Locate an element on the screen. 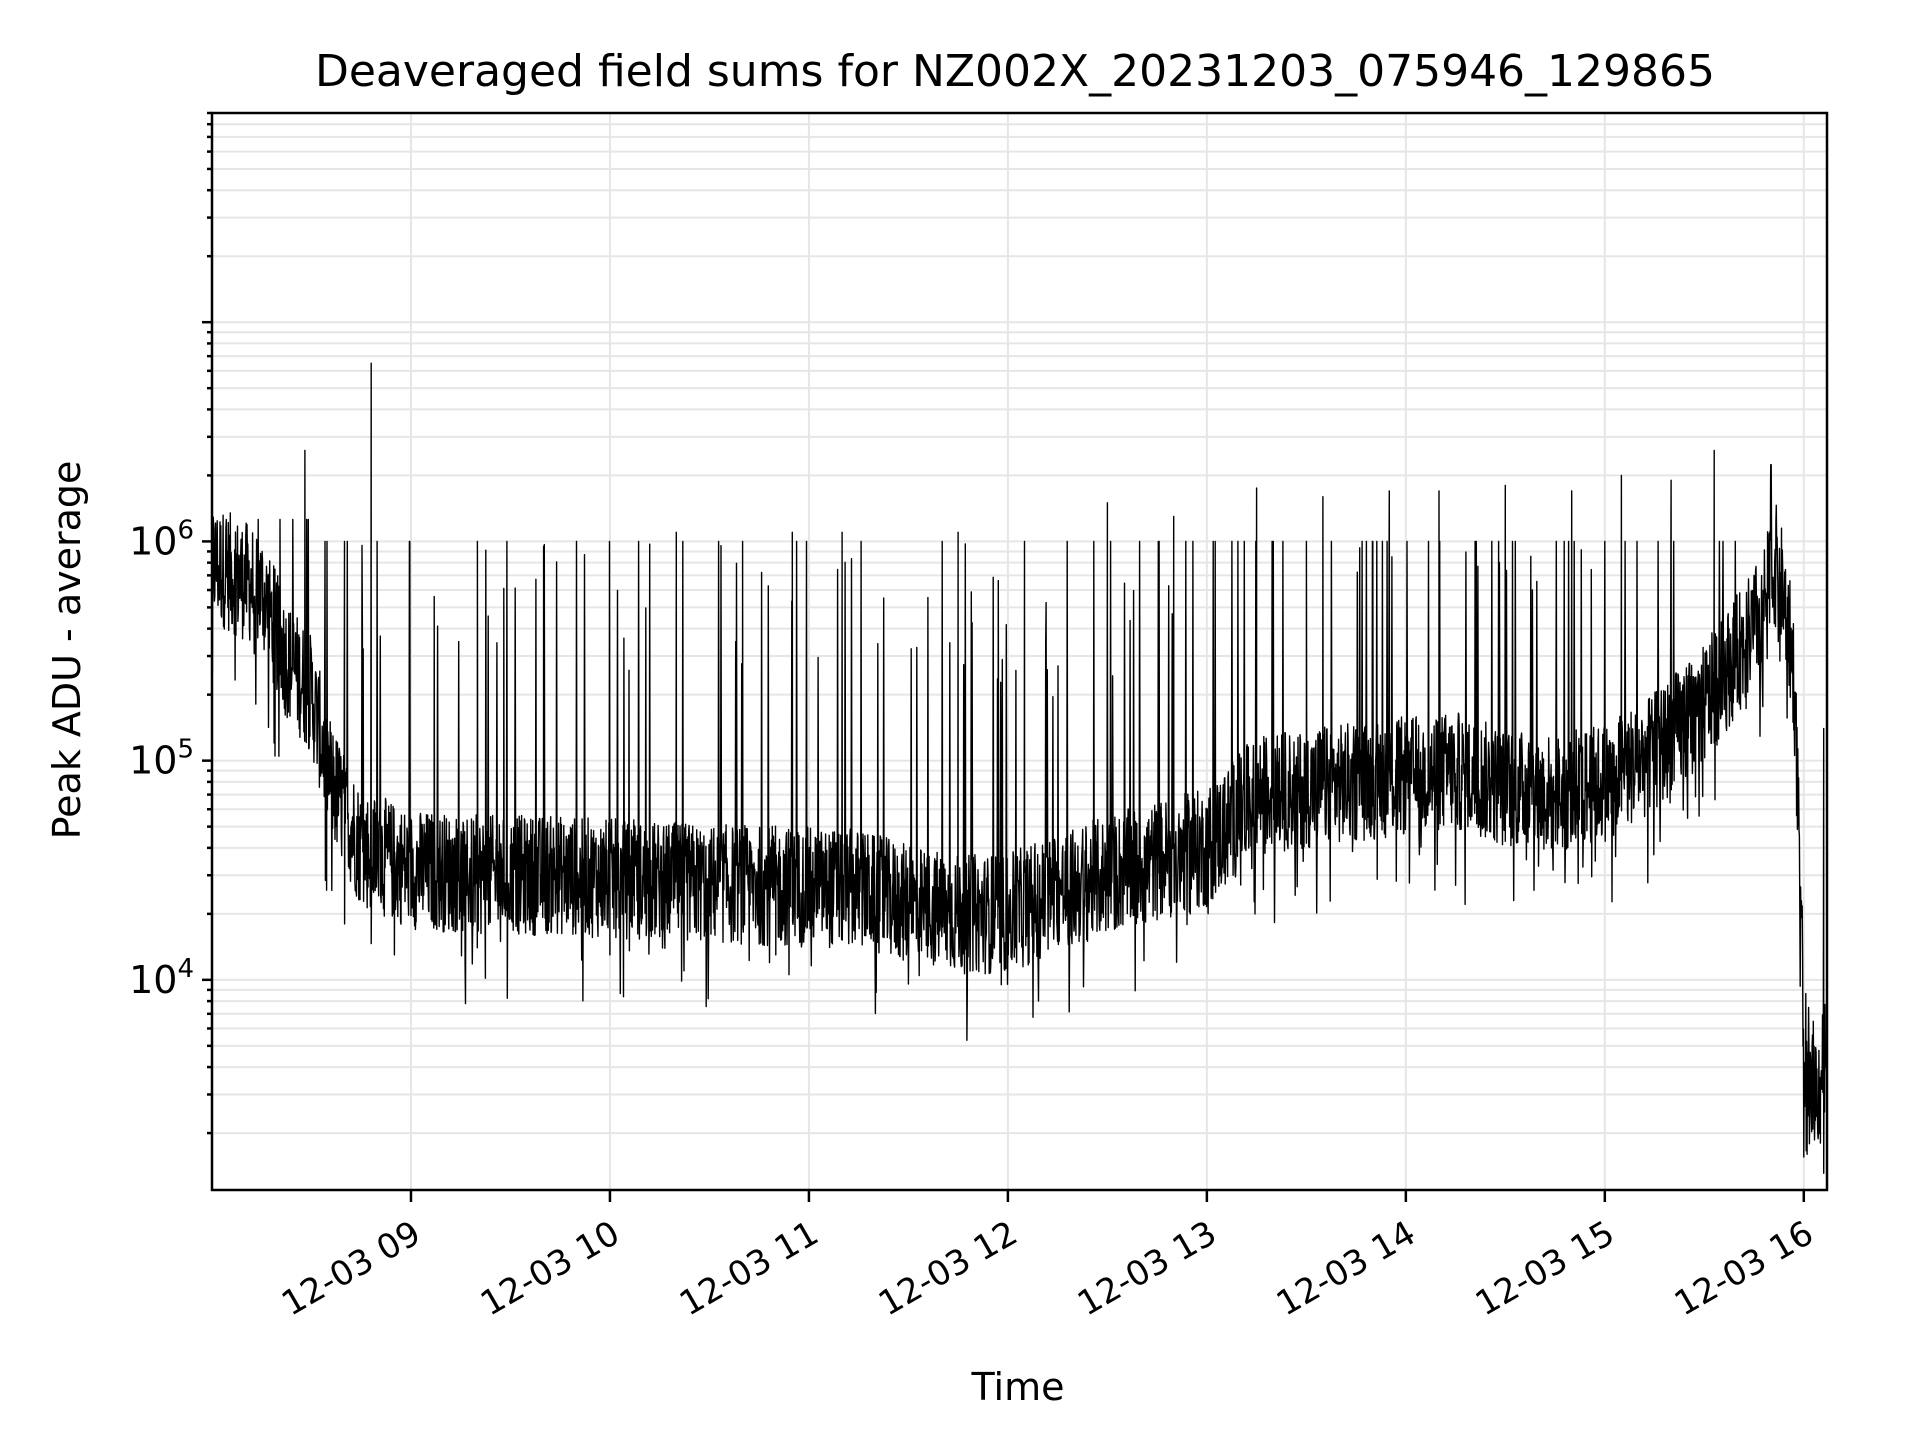  y-tick-label: 106 is located at coordinates (161, 539).